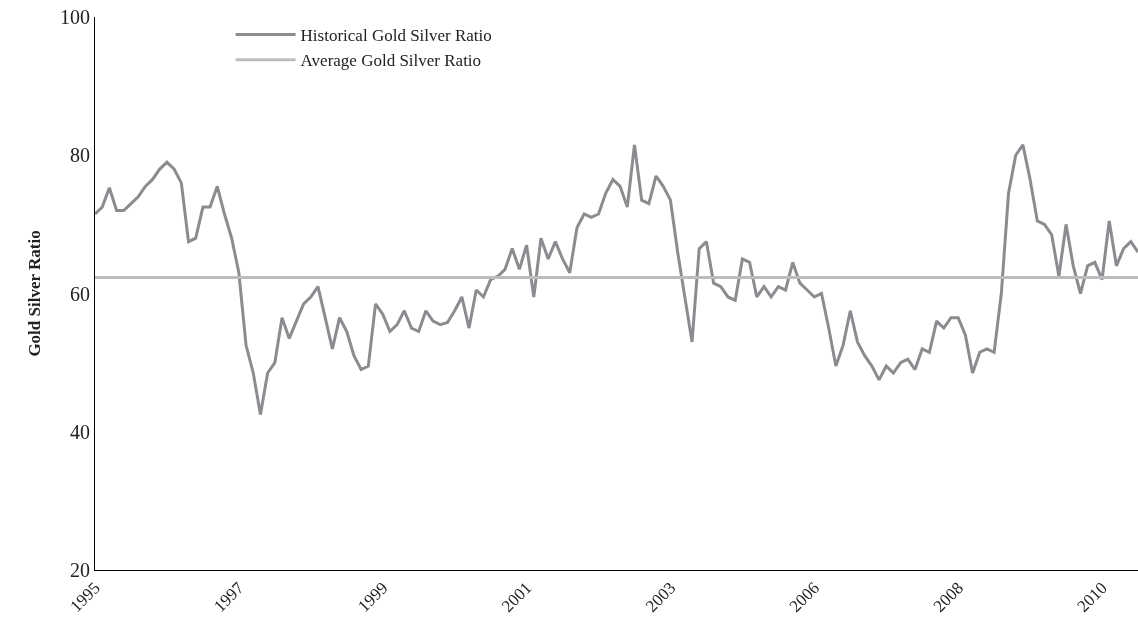  What do you see at coordinates (80, 155) in the screenshot?
I see `y-tick-label: 80` at bounding box center [80, 155].